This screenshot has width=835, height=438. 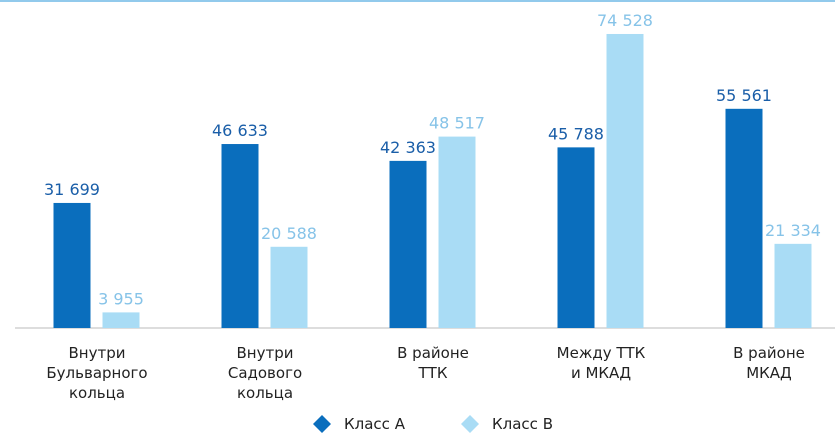 I want to click on x-tick-line: Бульварного, so click(x=96, y=373).